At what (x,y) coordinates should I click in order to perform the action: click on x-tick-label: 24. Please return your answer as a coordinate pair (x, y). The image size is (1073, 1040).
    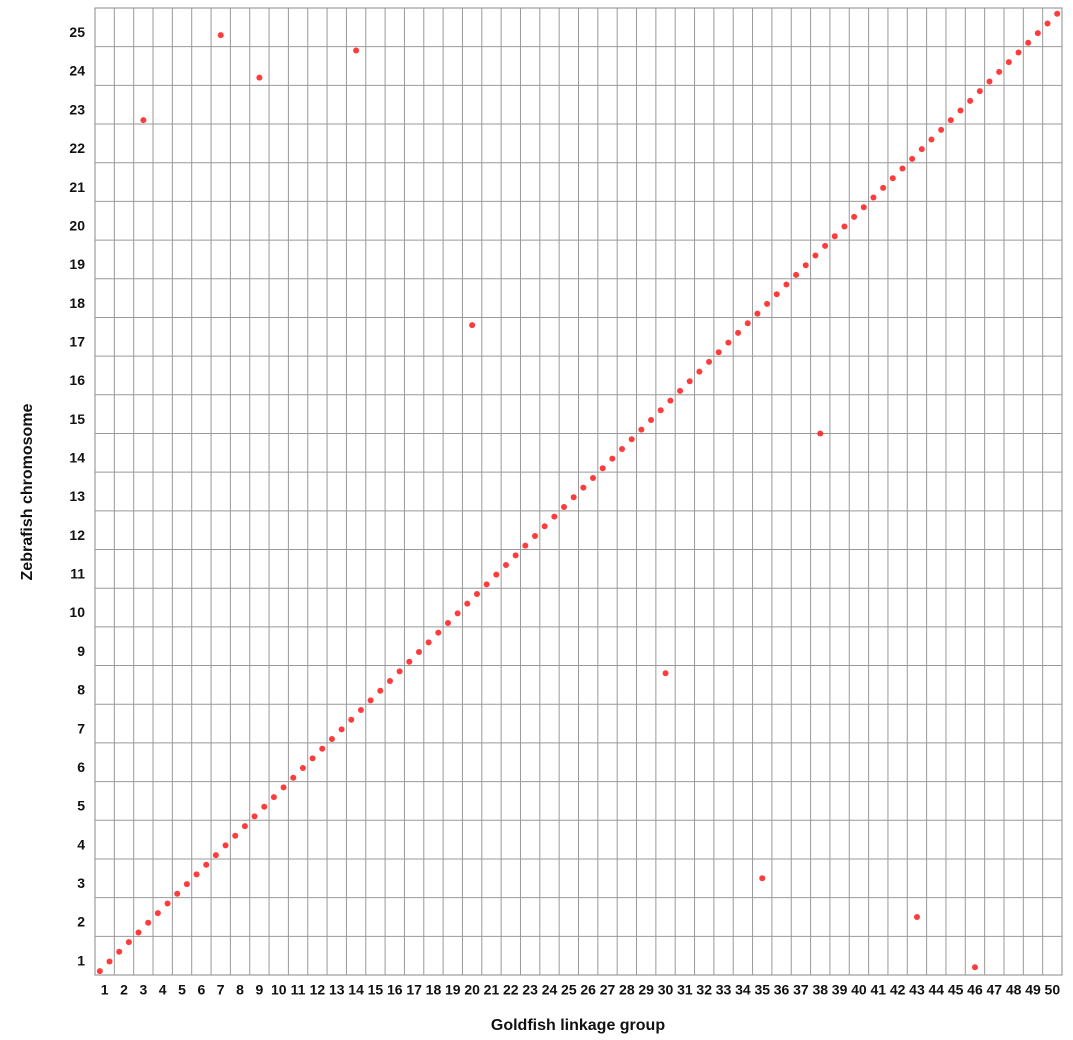
    Looking at the image, I should click on (550, 990).